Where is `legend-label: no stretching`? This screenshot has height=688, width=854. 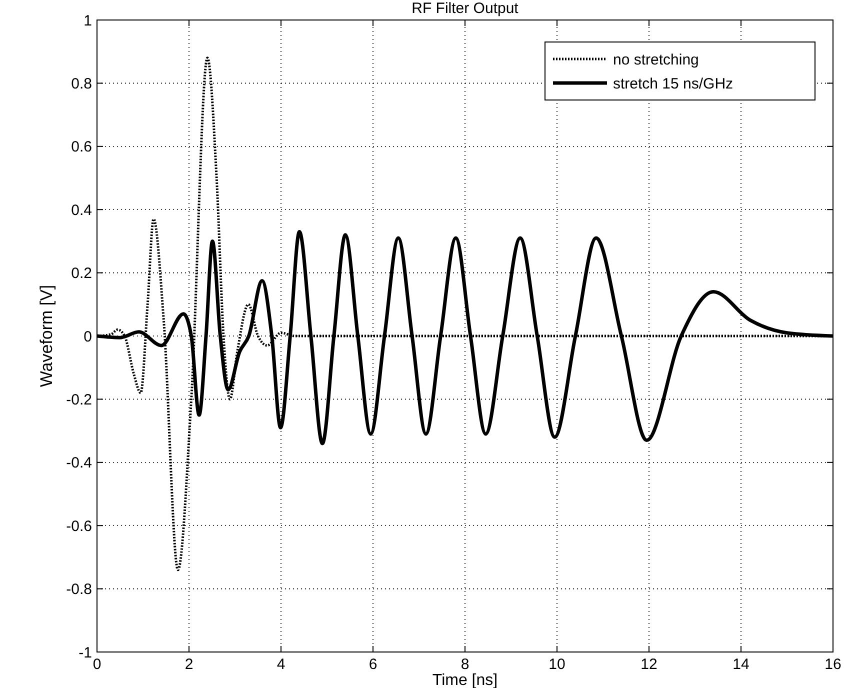 legend-label: no stretching is located at coordinates (656, 59).